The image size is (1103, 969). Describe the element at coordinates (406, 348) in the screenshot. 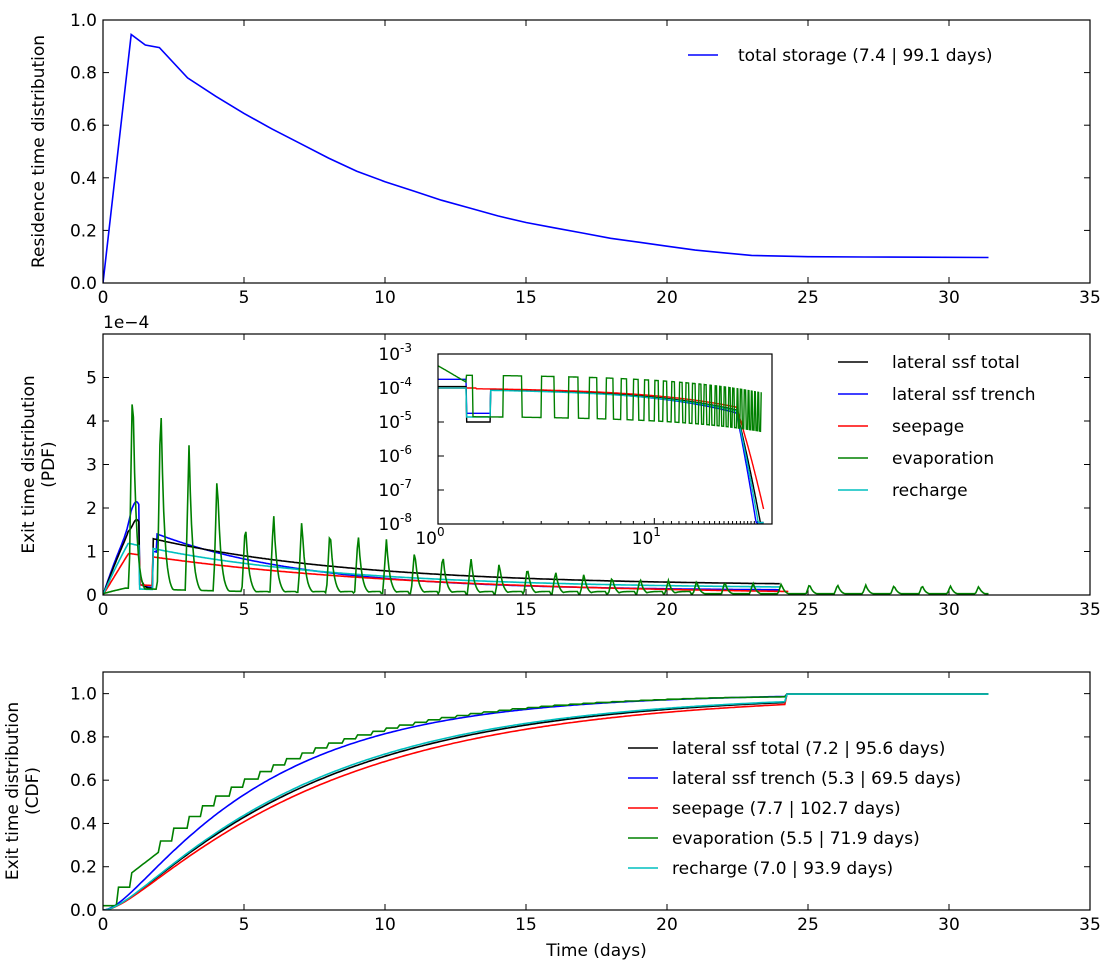

I see `inset-y-tick-exp: -3` at that location.